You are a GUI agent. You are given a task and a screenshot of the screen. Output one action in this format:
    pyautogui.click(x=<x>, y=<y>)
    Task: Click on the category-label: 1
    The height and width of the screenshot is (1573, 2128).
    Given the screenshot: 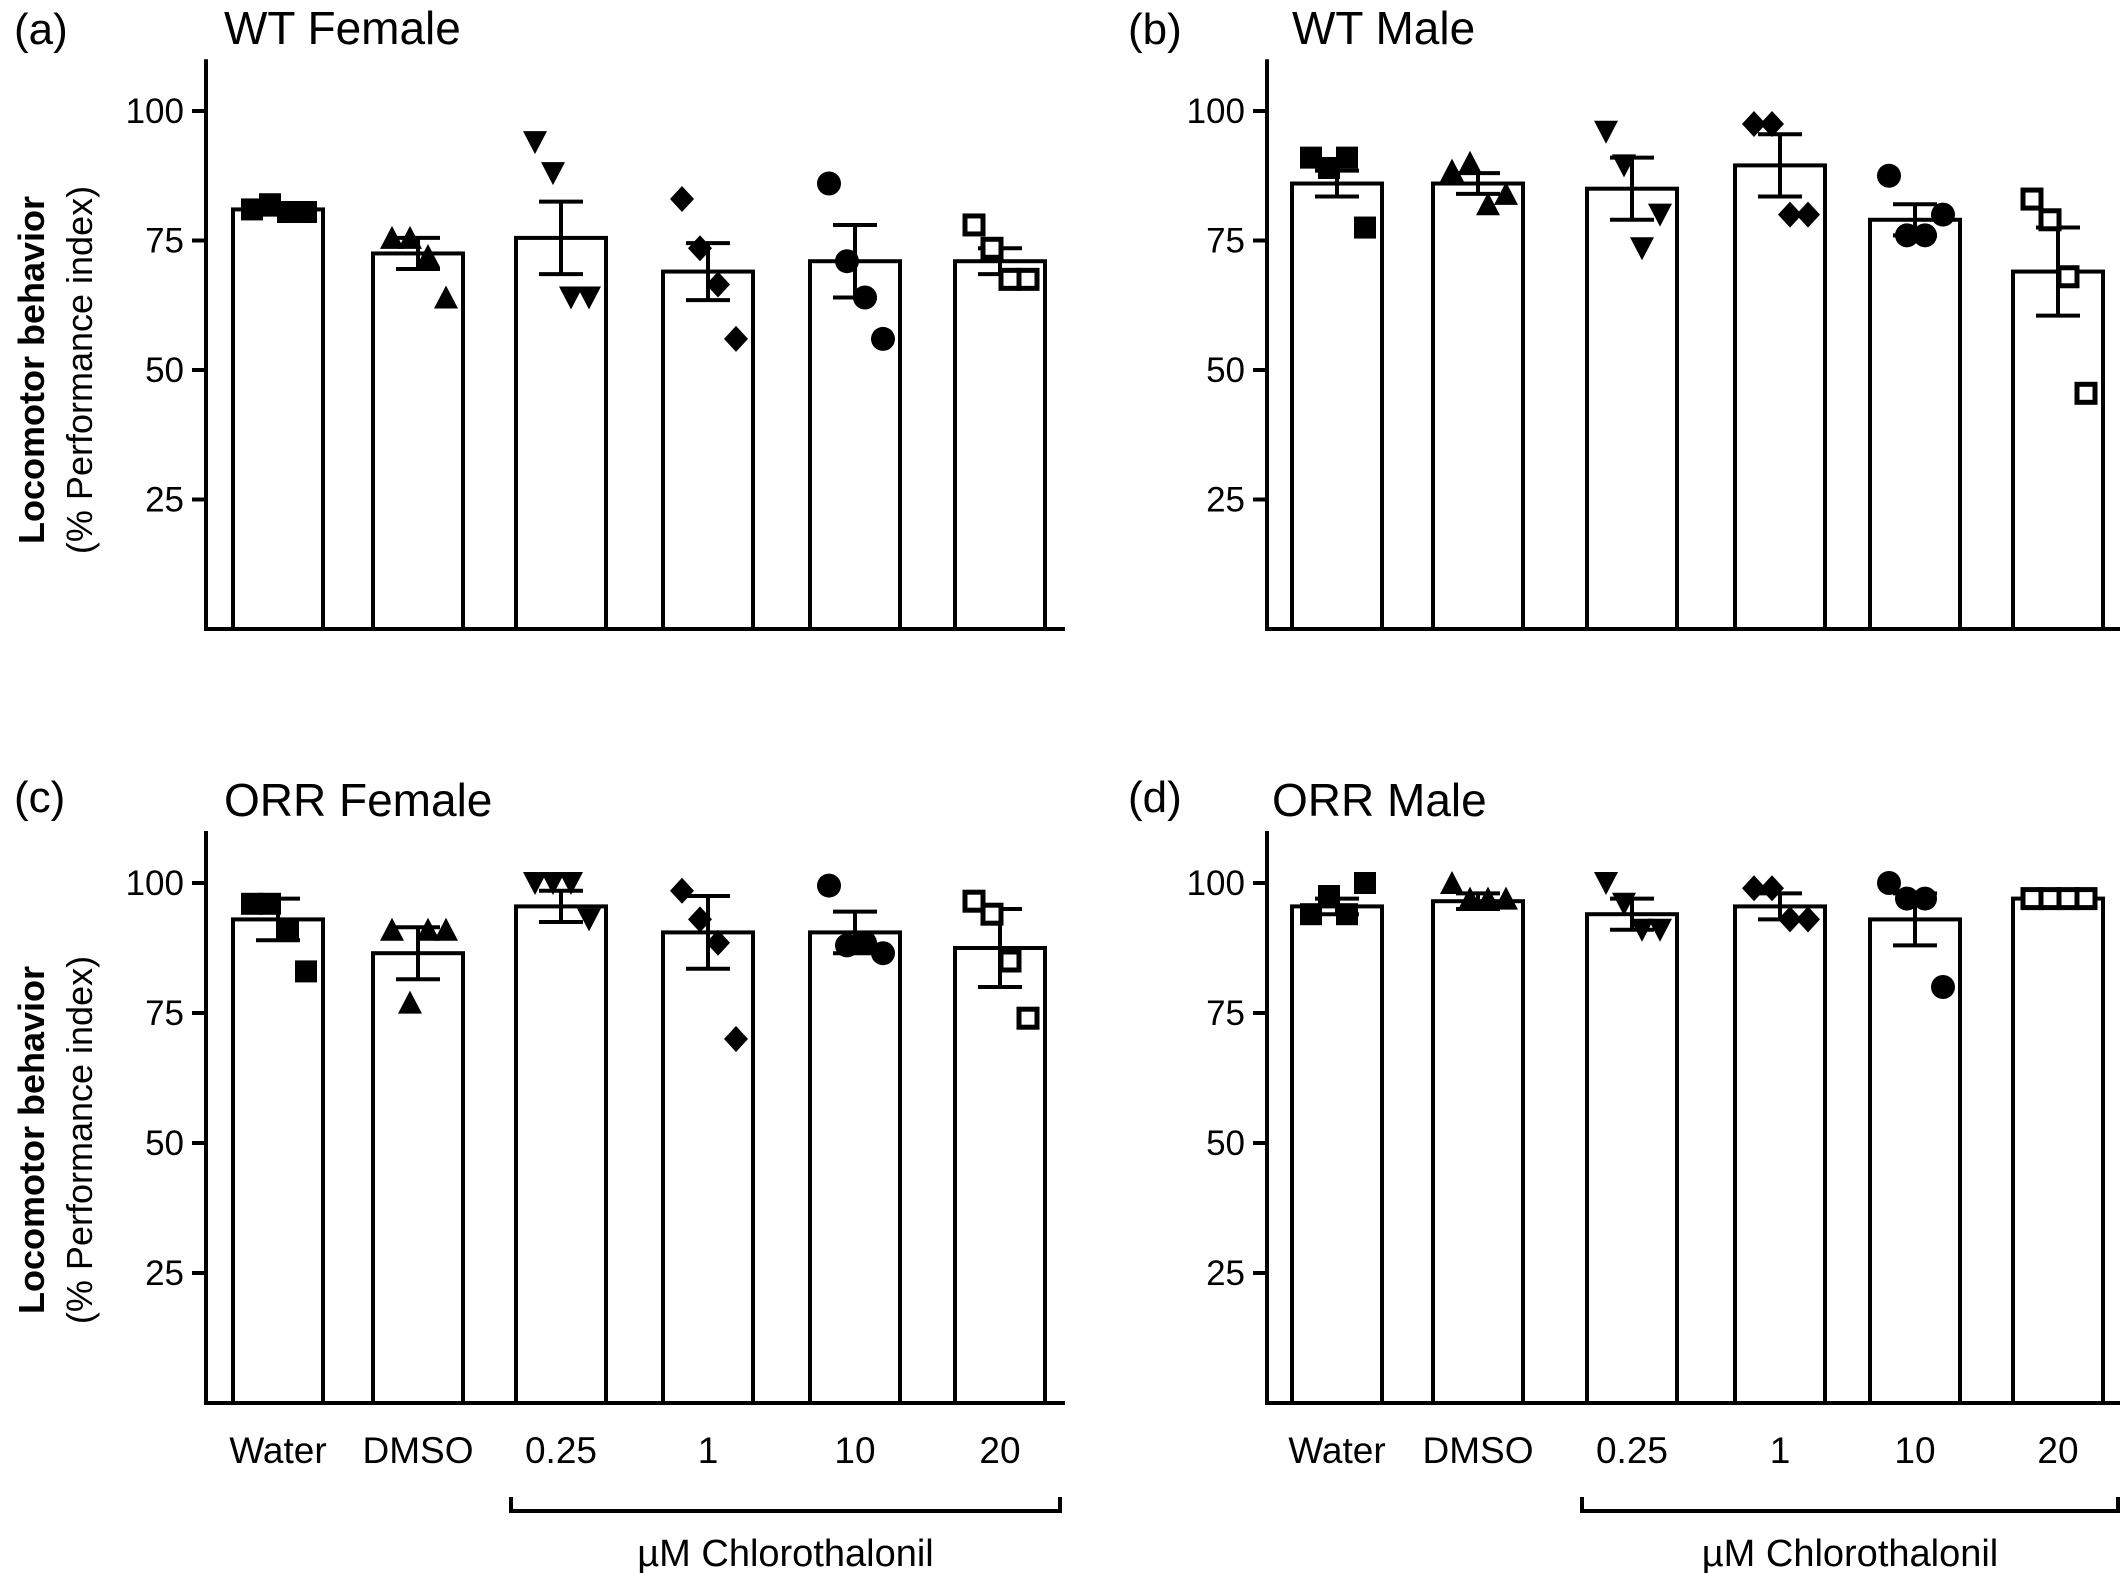 What is the action you would take?
    pyautogui.click(x=708, y=1450)
    